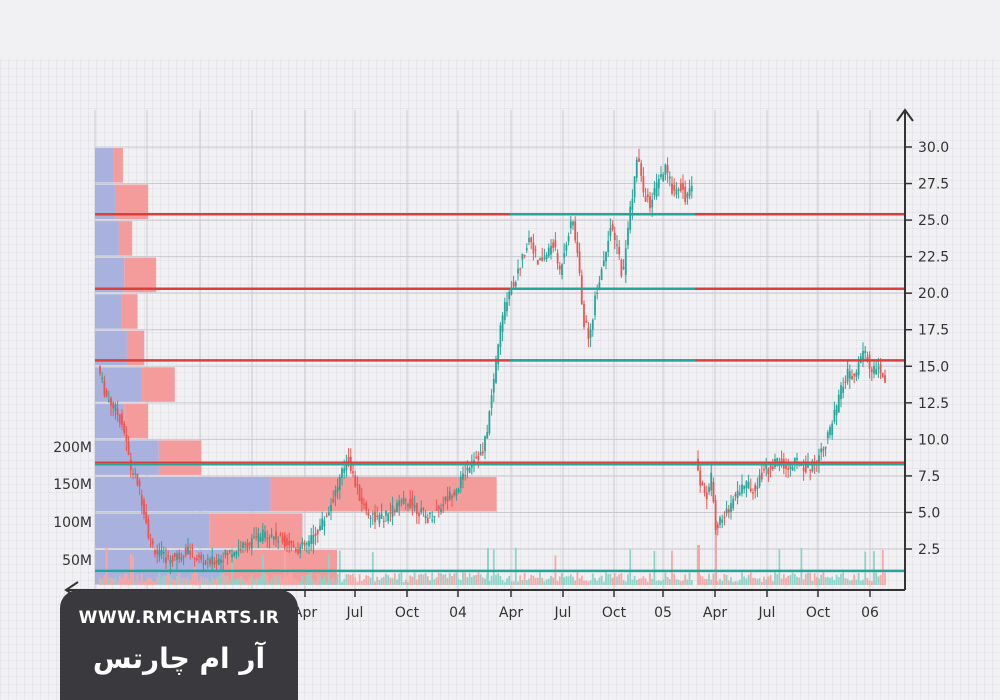 This screenshot has width=1000, height=700. I want to click on time-tick-label: Apr, so click(715, 613).